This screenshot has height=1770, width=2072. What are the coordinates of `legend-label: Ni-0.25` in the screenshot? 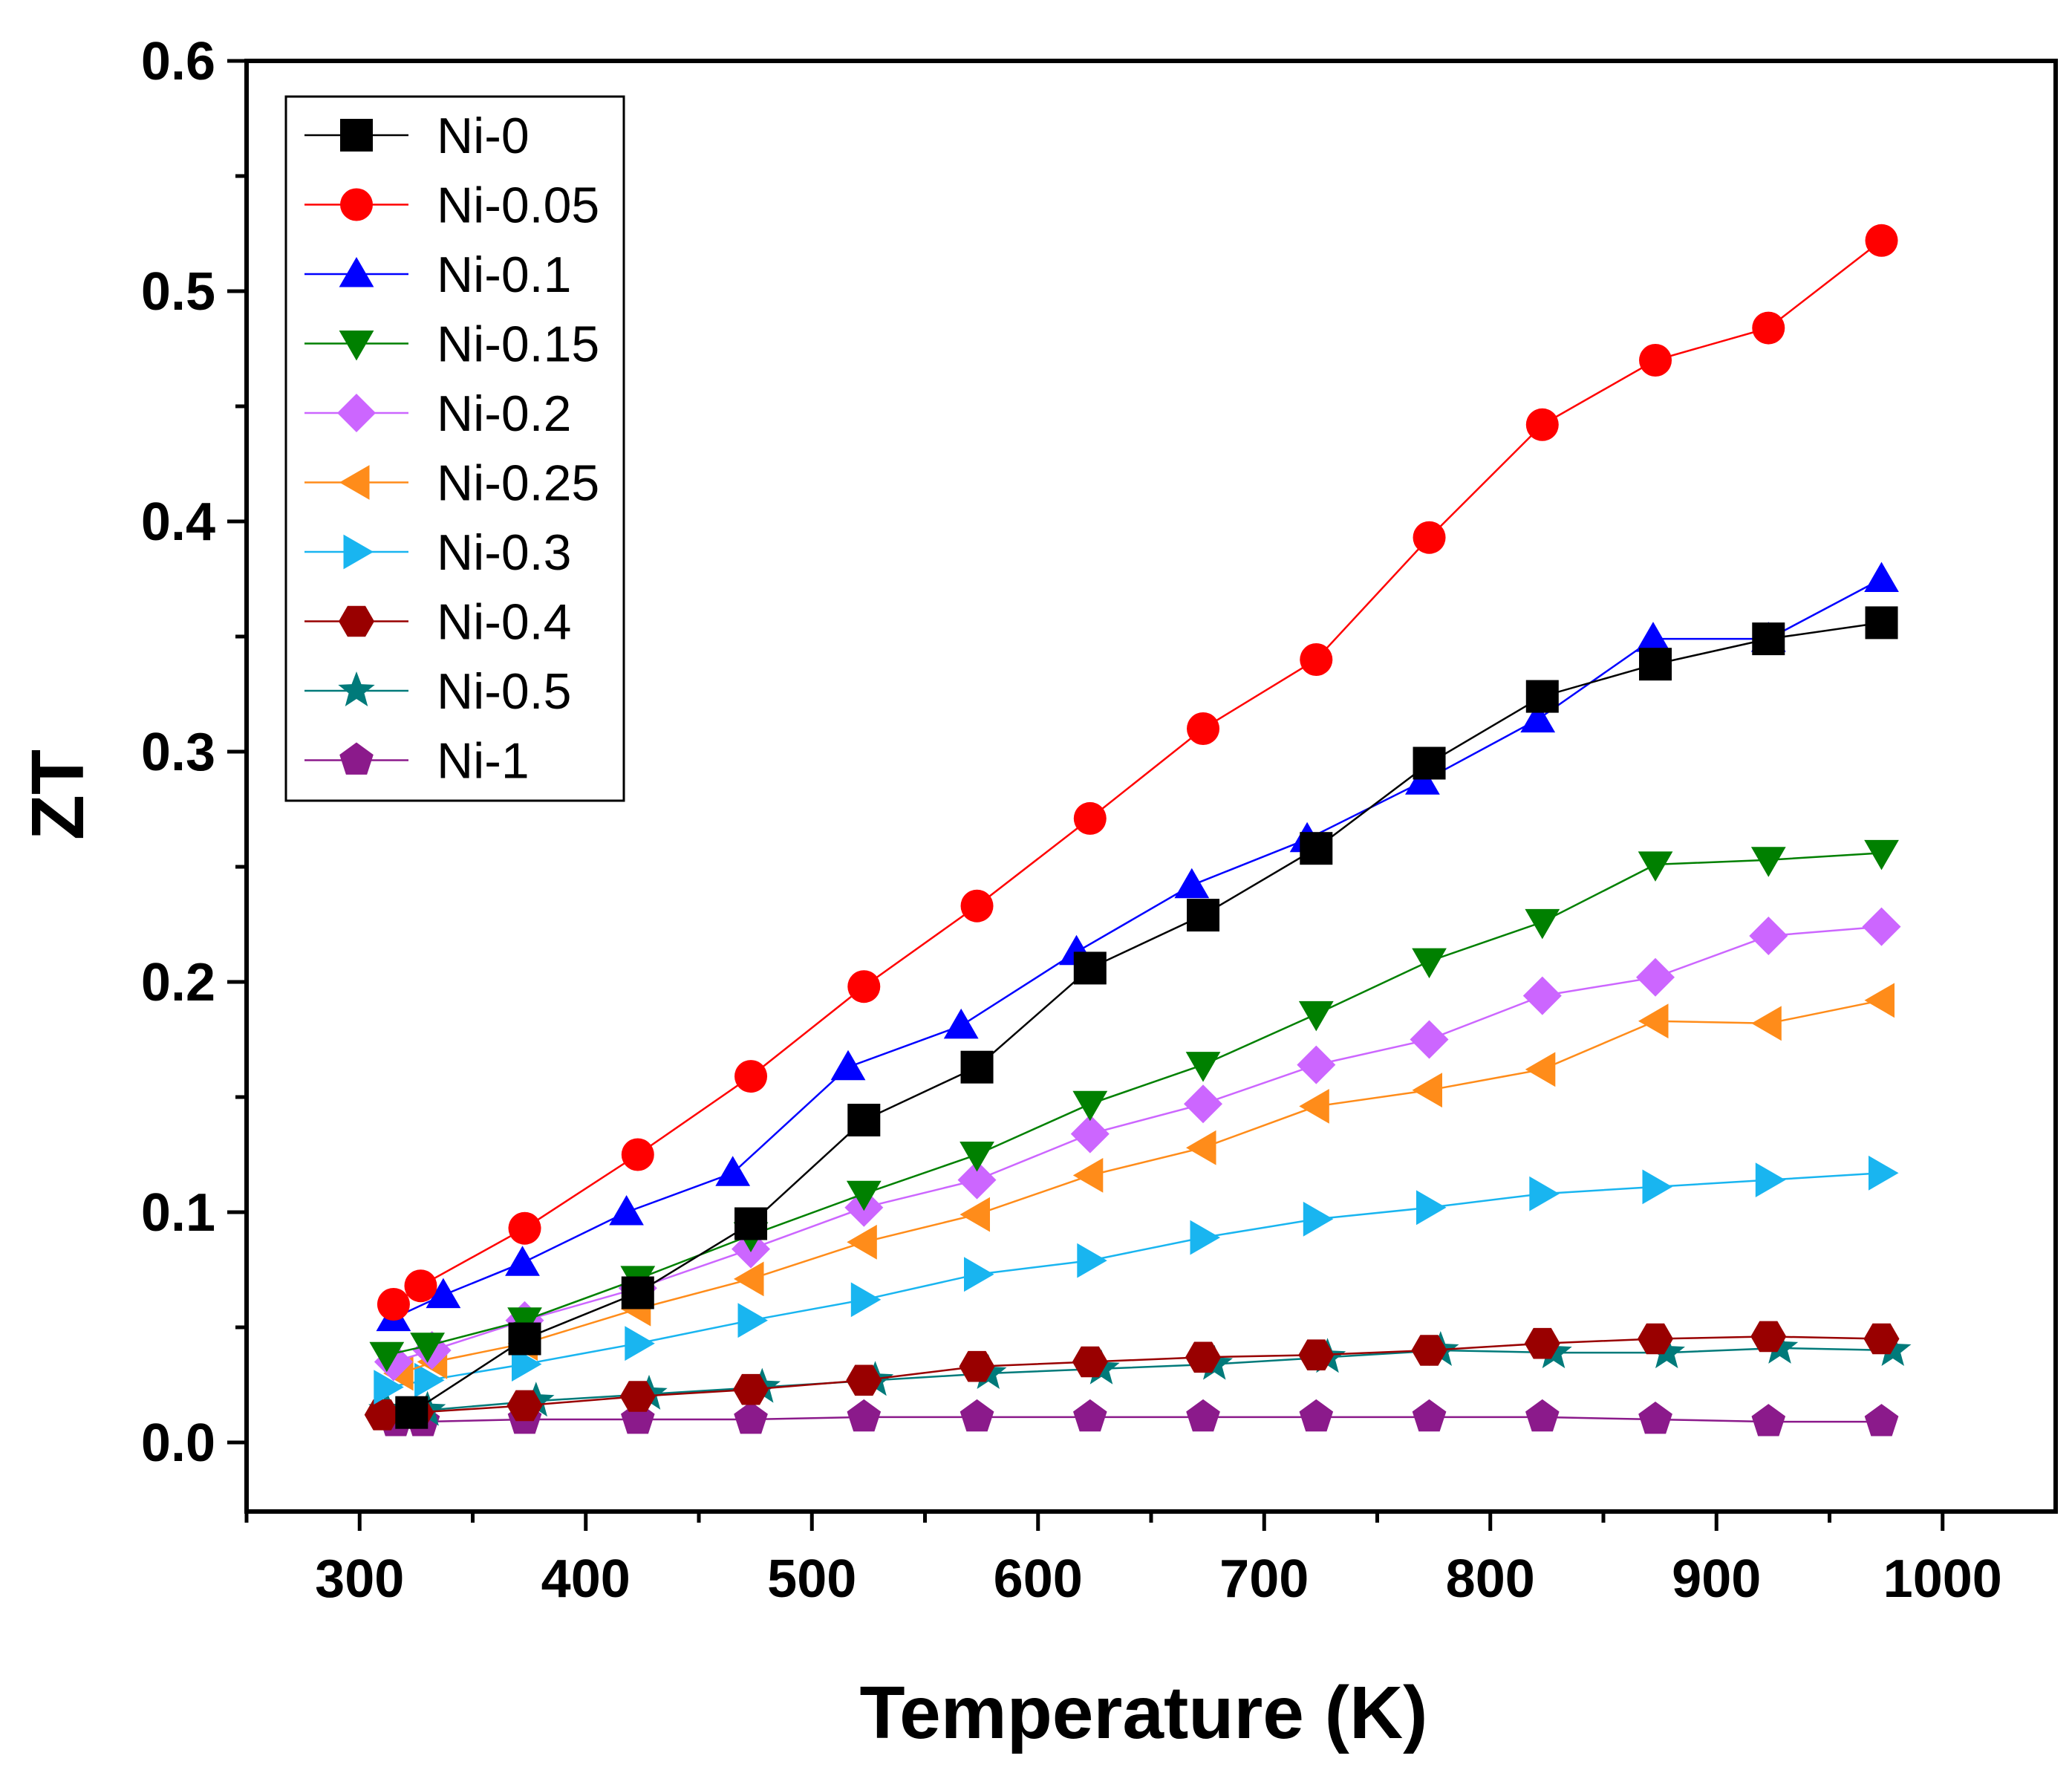 It's located at (518, 483).